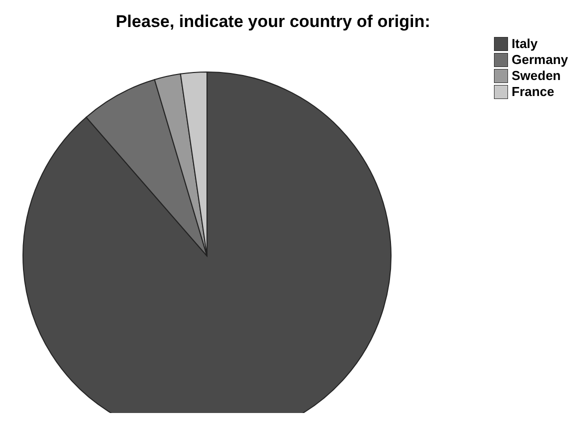 The image size is (586, 421). I want to click on legend-label: Germany, so click(540, 60).